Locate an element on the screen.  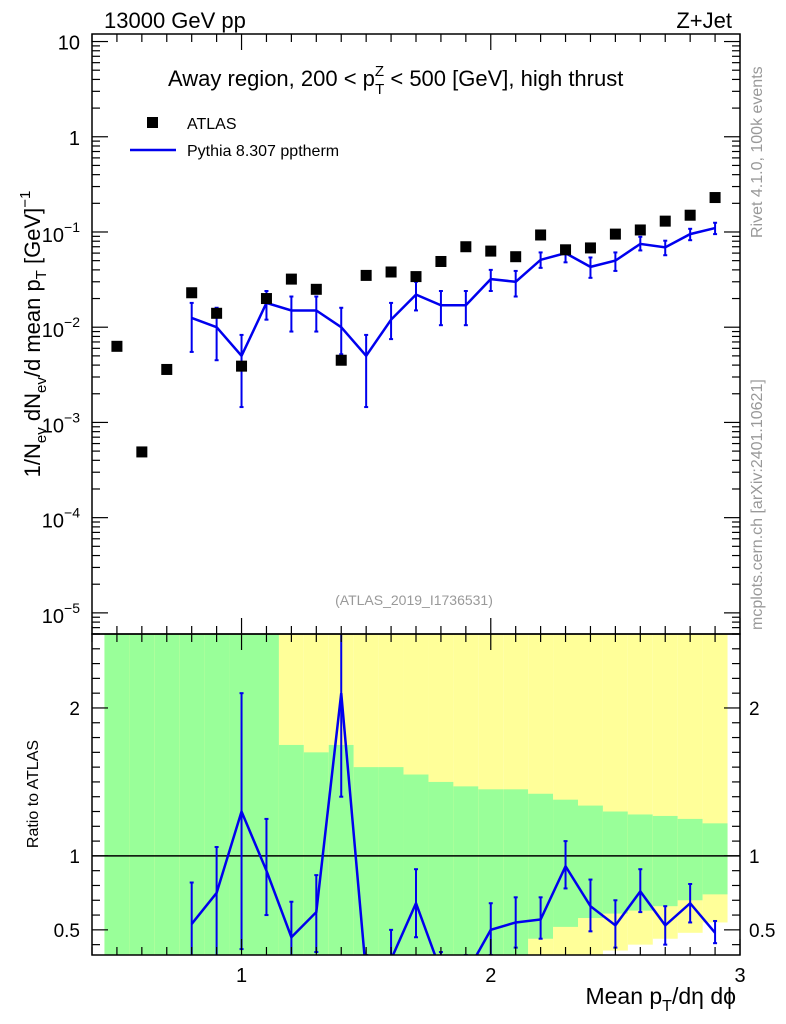
x-tick-label: 2 is located at coordinates (490, 976).